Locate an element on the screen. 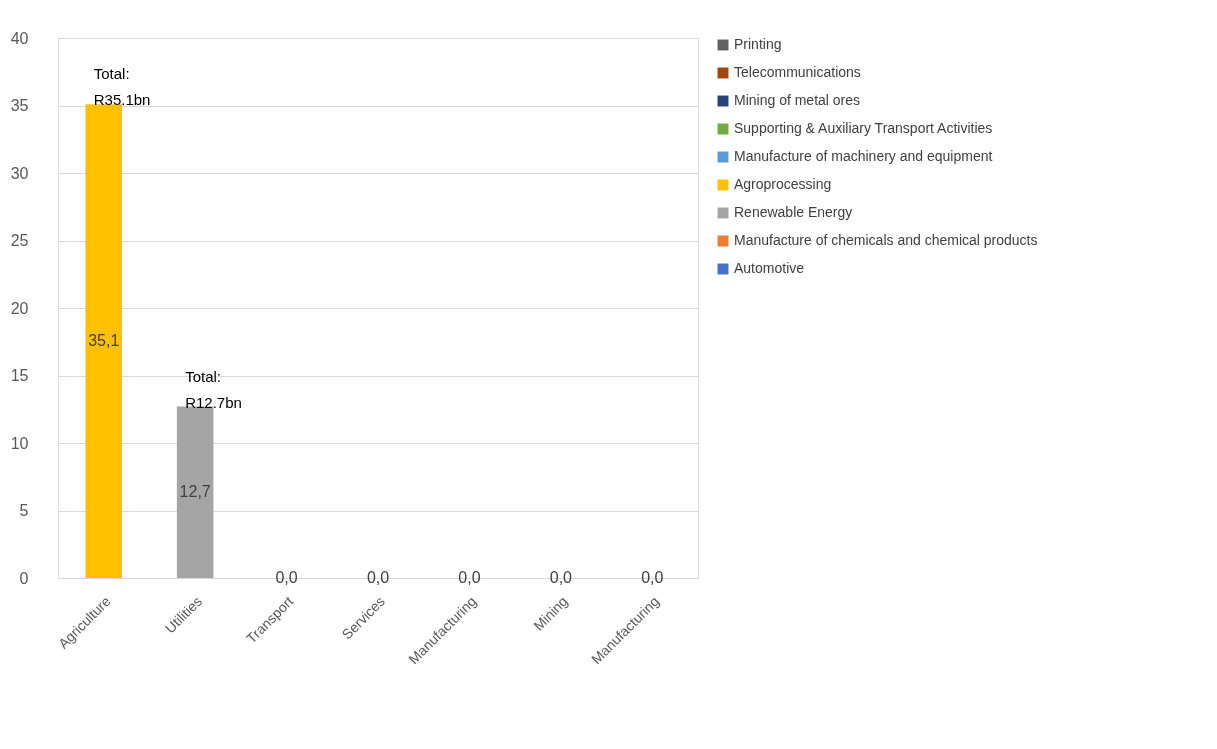 The image size is (1217, 749). total-label: Total: R12.7bn is located at coordinates (213, 389).